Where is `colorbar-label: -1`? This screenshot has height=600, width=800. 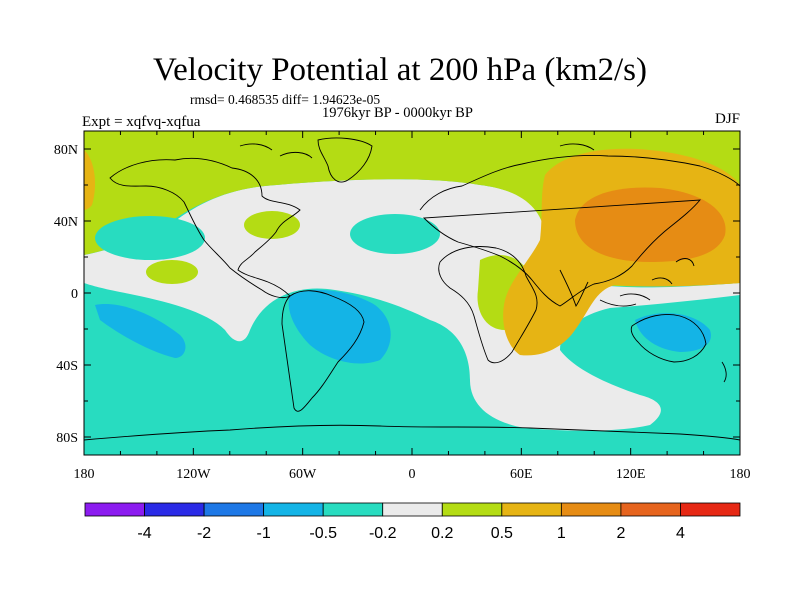
colorbar-label: -1 is located at coordinates (264, 533).